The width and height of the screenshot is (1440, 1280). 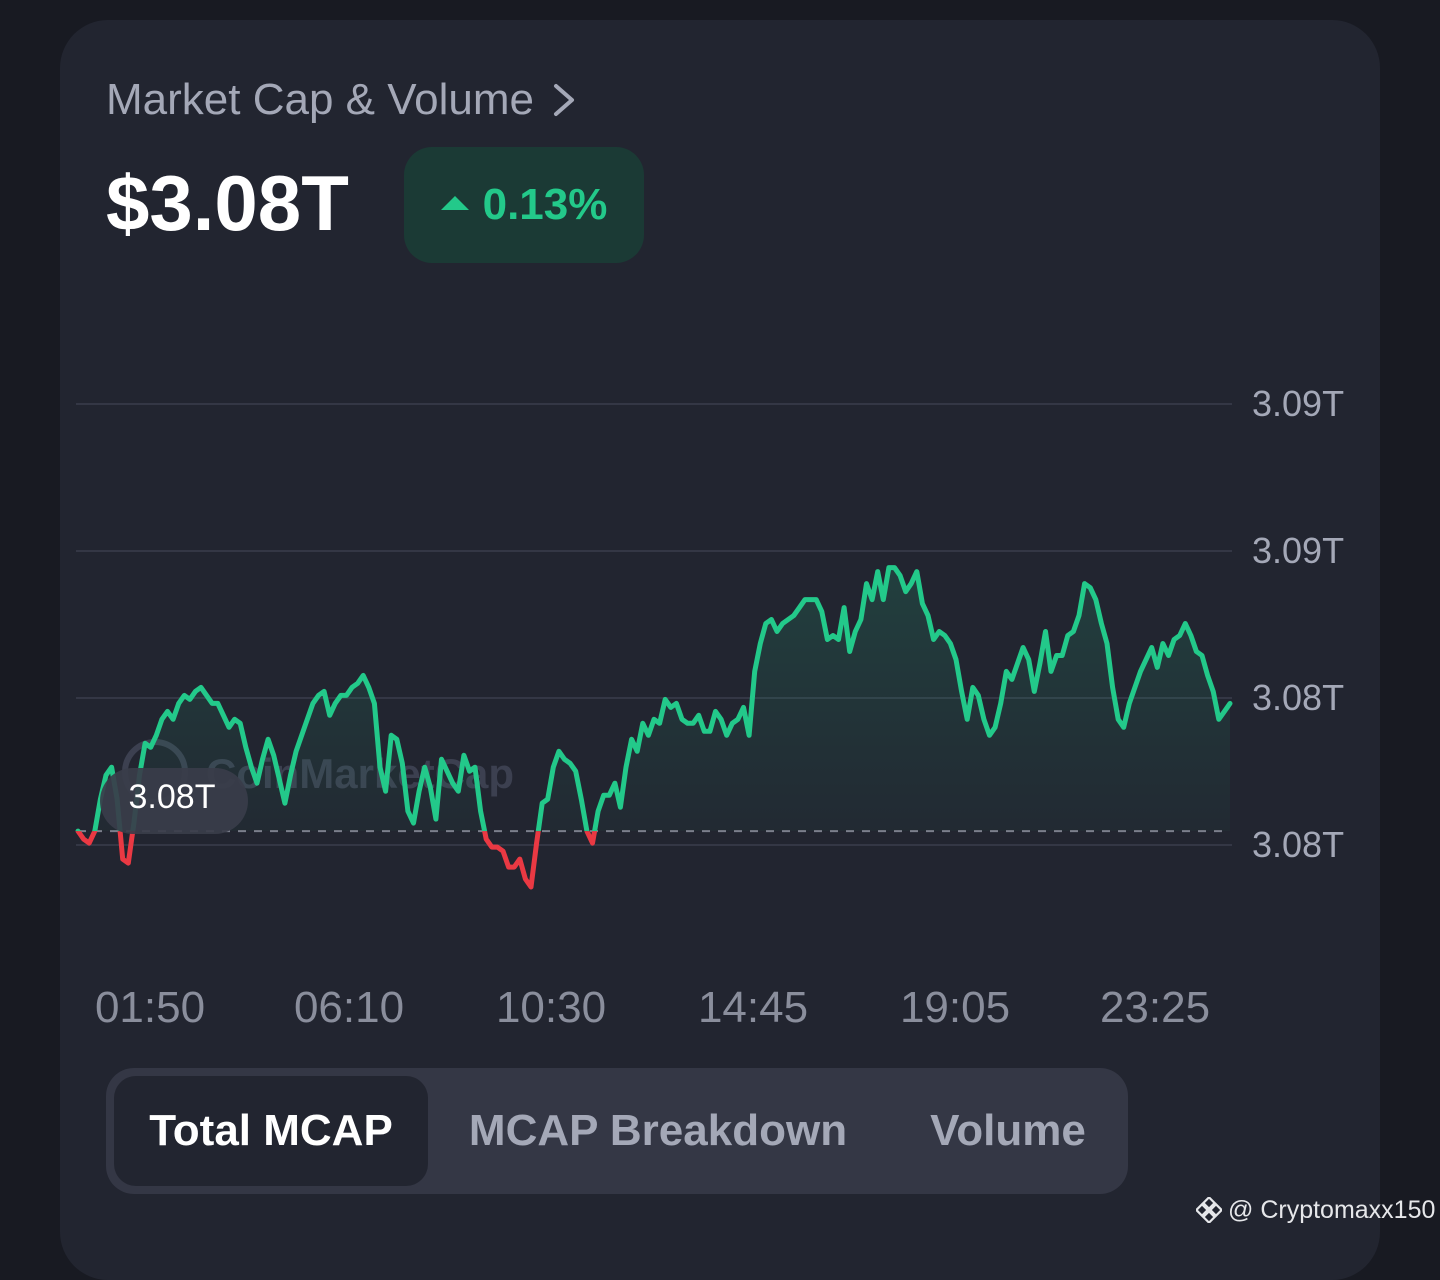 I want to click on x-tick-label: 19:05, so click(x=955, y=1007).